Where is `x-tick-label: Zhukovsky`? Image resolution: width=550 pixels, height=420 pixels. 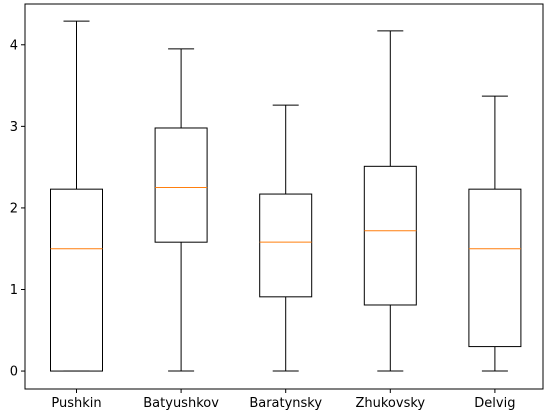
x-tick-label: Zhukovsky is located at coordinates (390, 403).